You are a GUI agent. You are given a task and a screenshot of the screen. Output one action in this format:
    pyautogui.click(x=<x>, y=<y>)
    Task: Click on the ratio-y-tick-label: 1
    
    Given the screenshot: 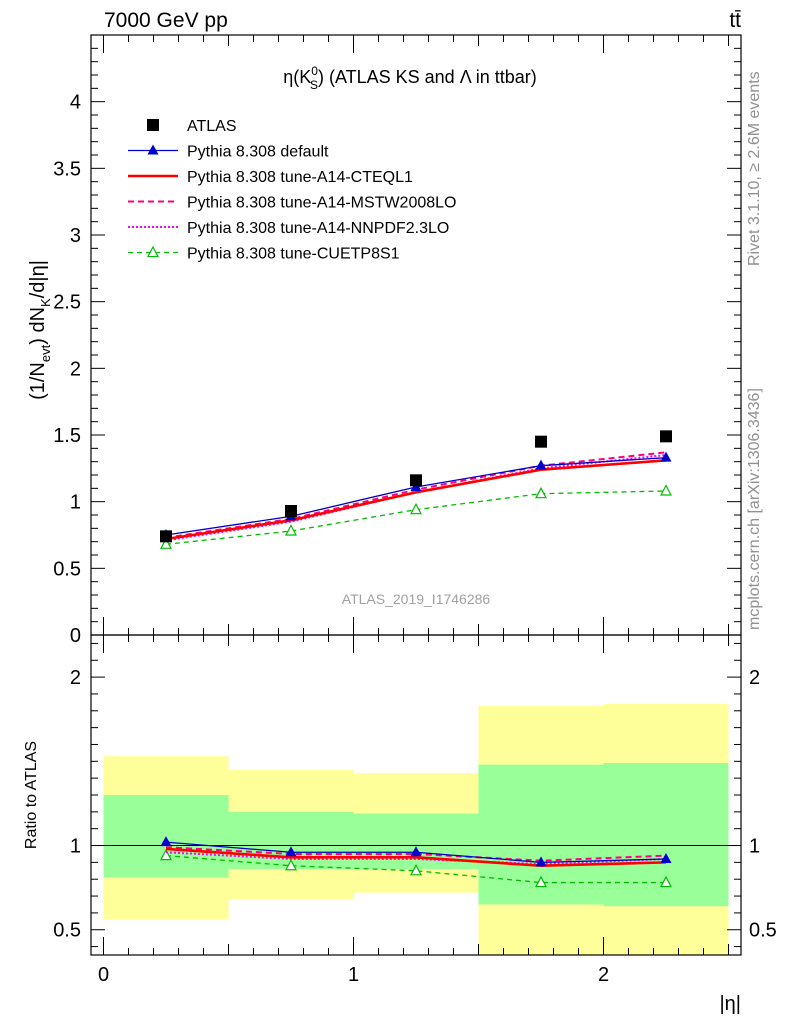 What is the action you would take?
    pyautogui.click(x=75, y=847)
    